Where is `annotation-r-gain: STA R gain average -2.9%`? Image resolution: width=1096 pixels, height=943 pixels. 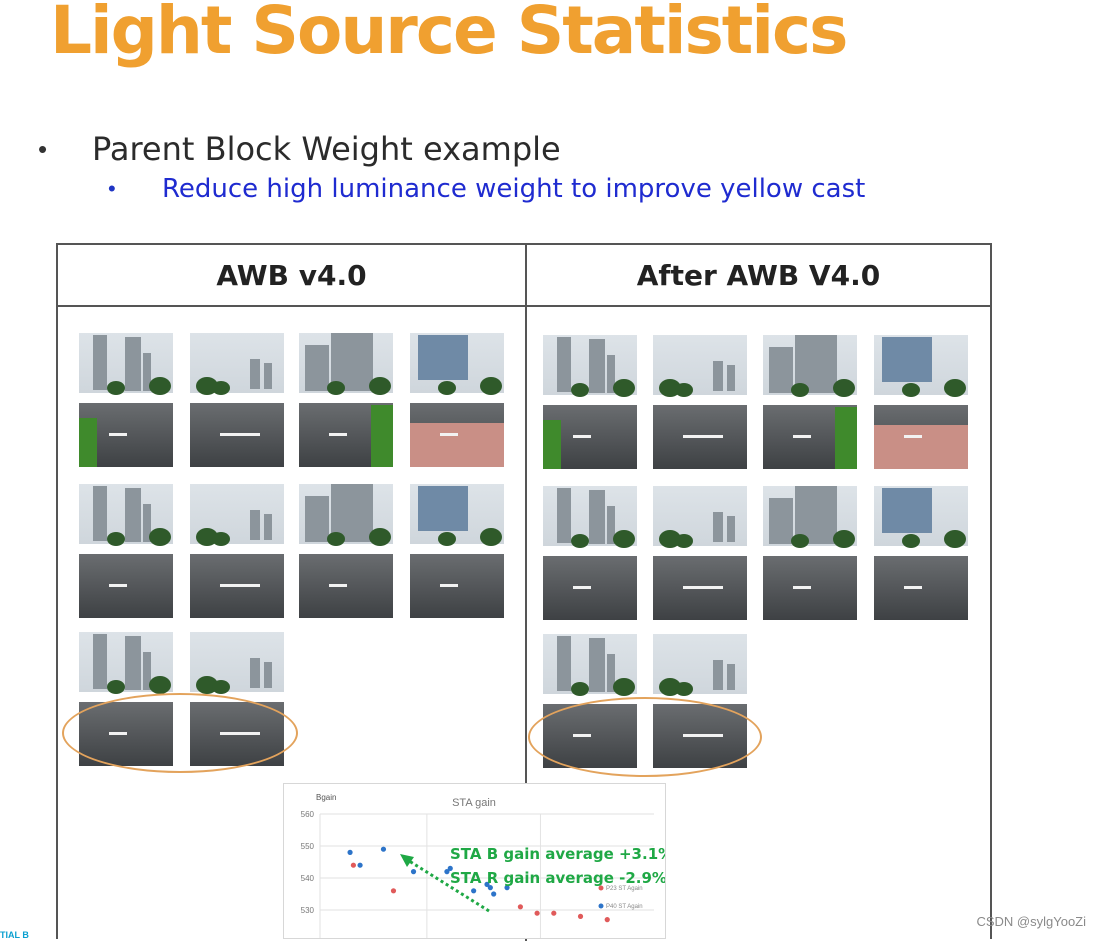 annotation-r-gain: STA R gain average -2.9% is located at coordinates (557, 878).